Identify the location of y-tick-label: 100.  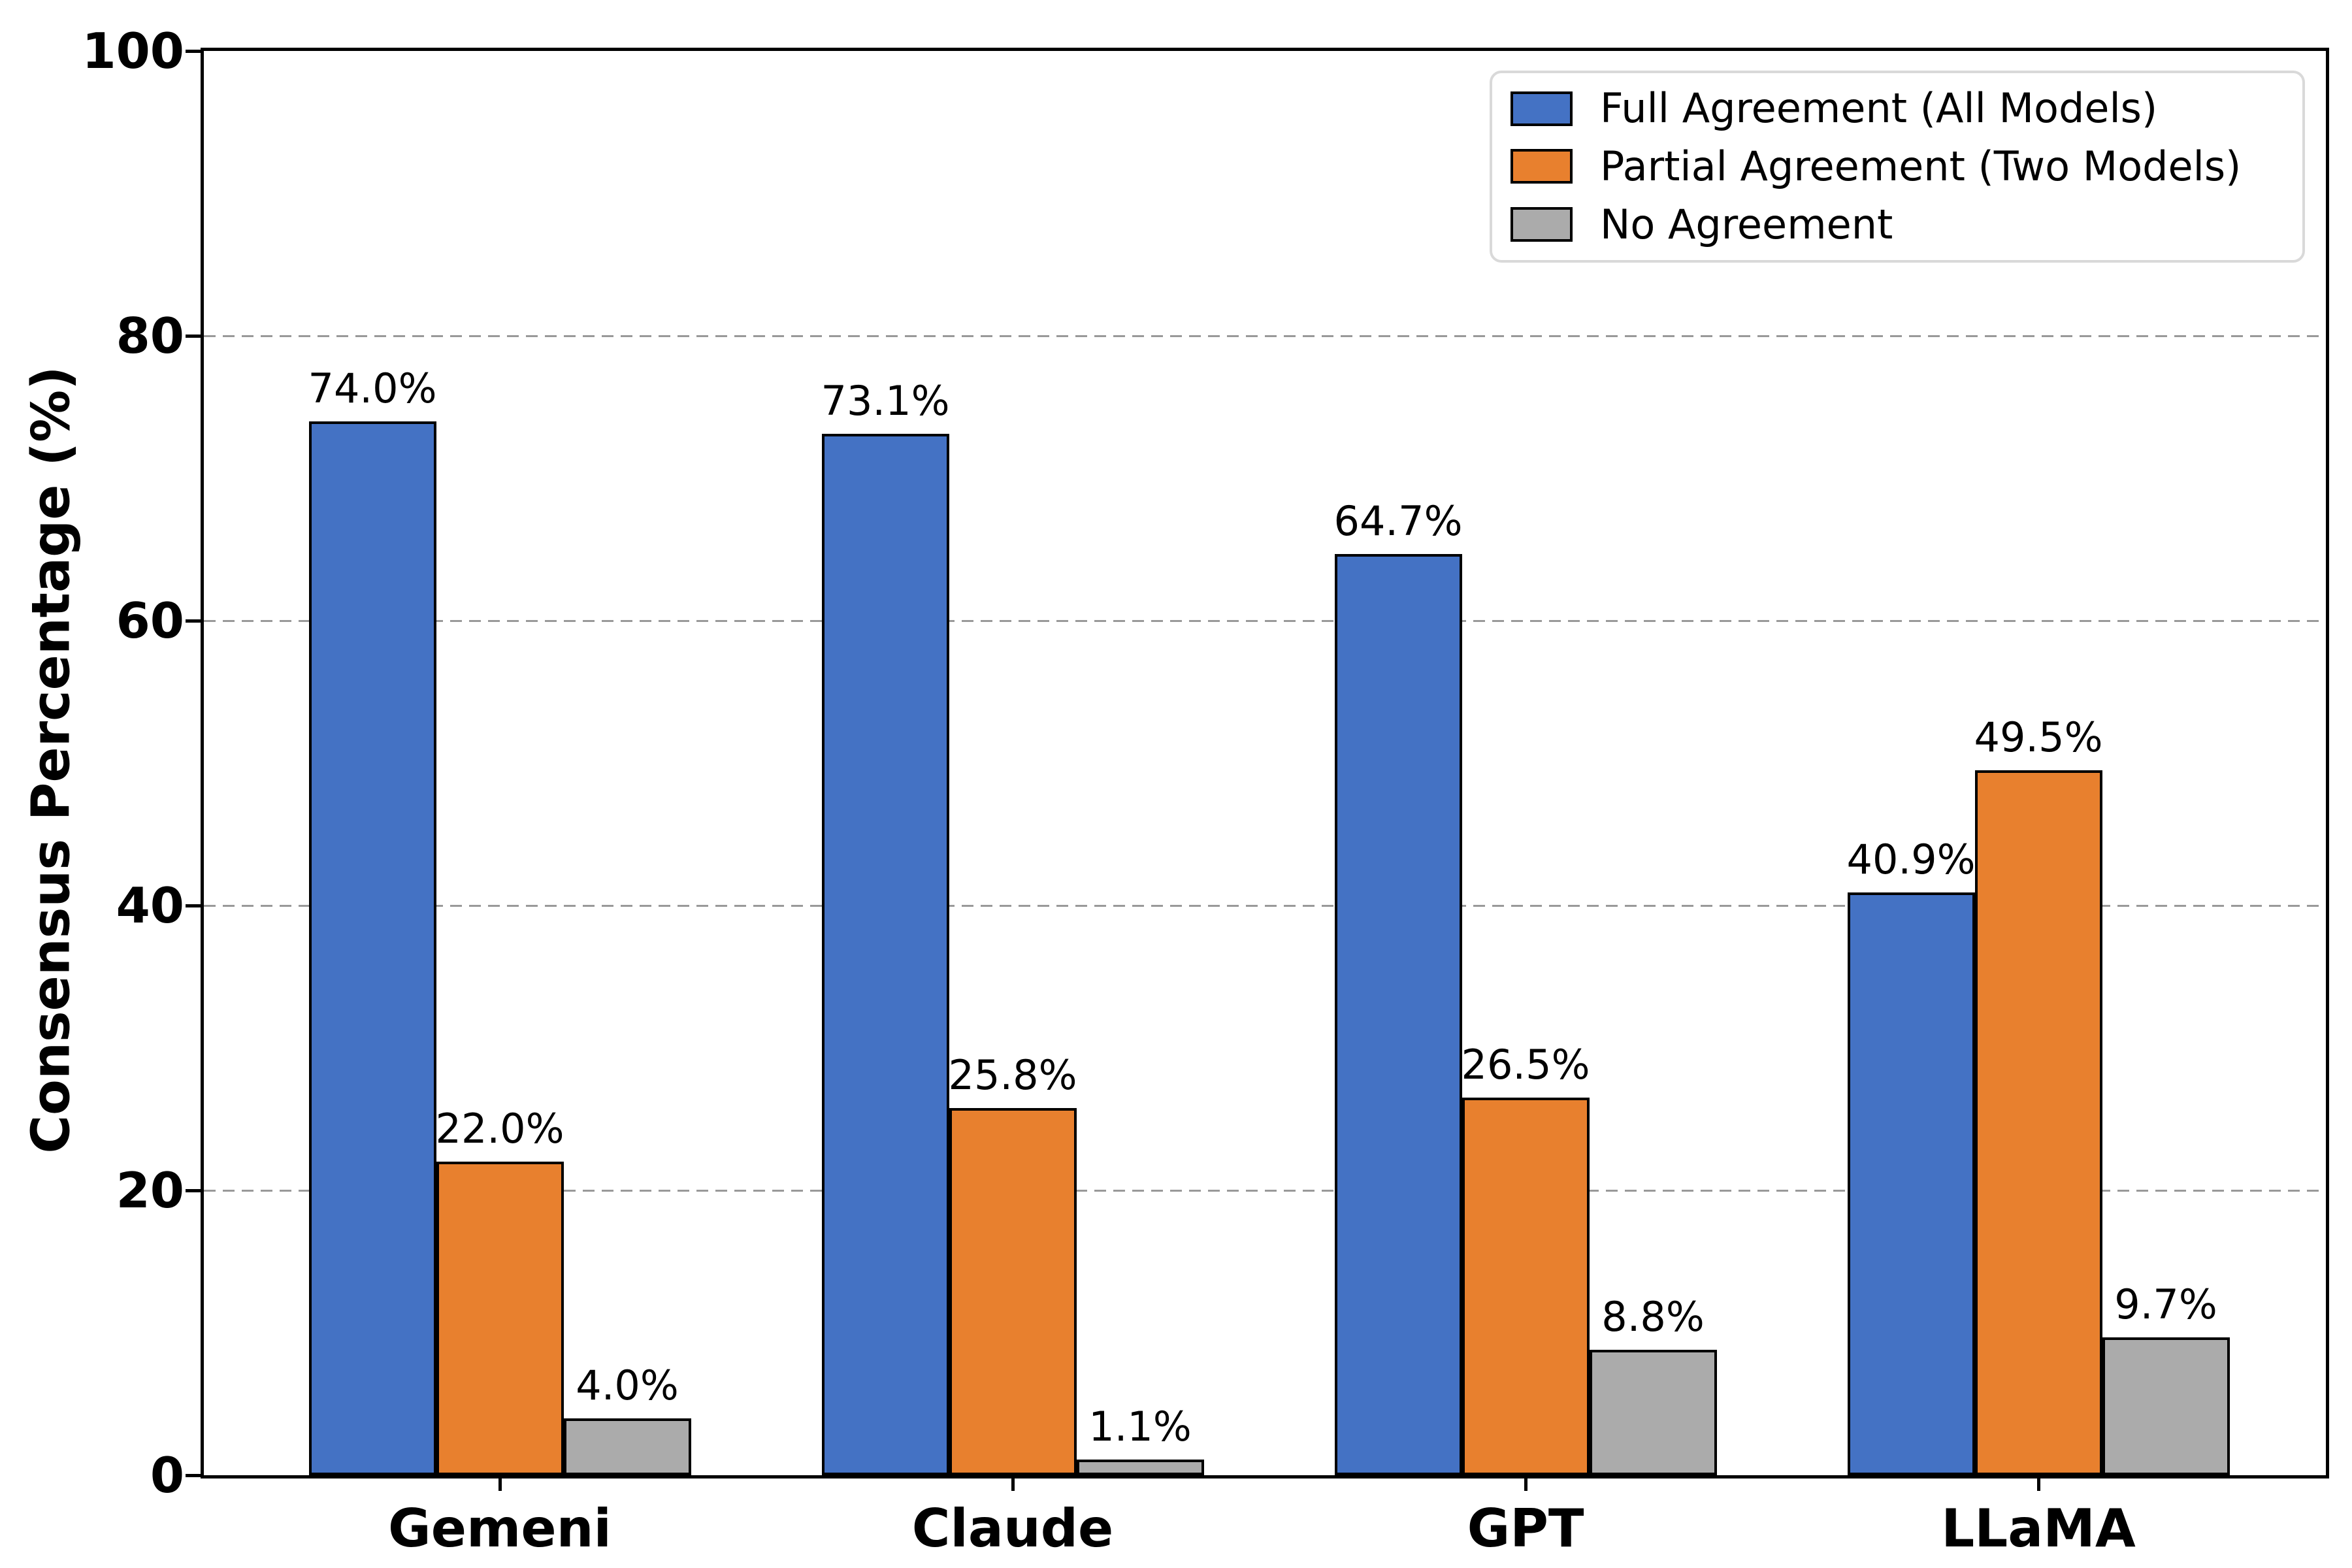
(133, 51).